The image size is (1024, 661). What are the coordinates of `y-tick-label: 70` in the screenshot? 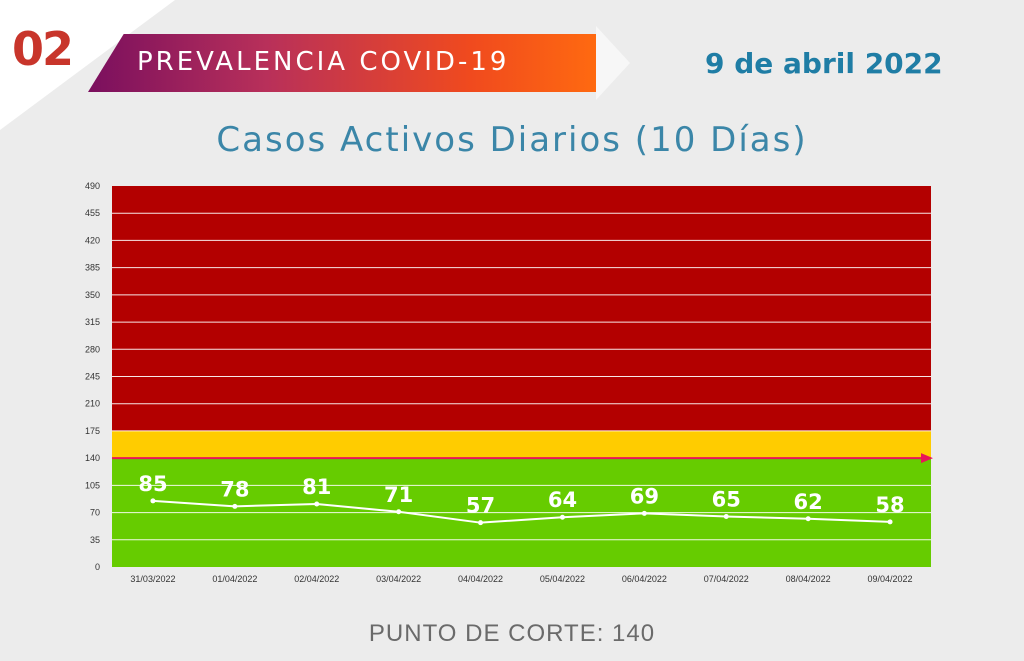 It's located at (95, 513).